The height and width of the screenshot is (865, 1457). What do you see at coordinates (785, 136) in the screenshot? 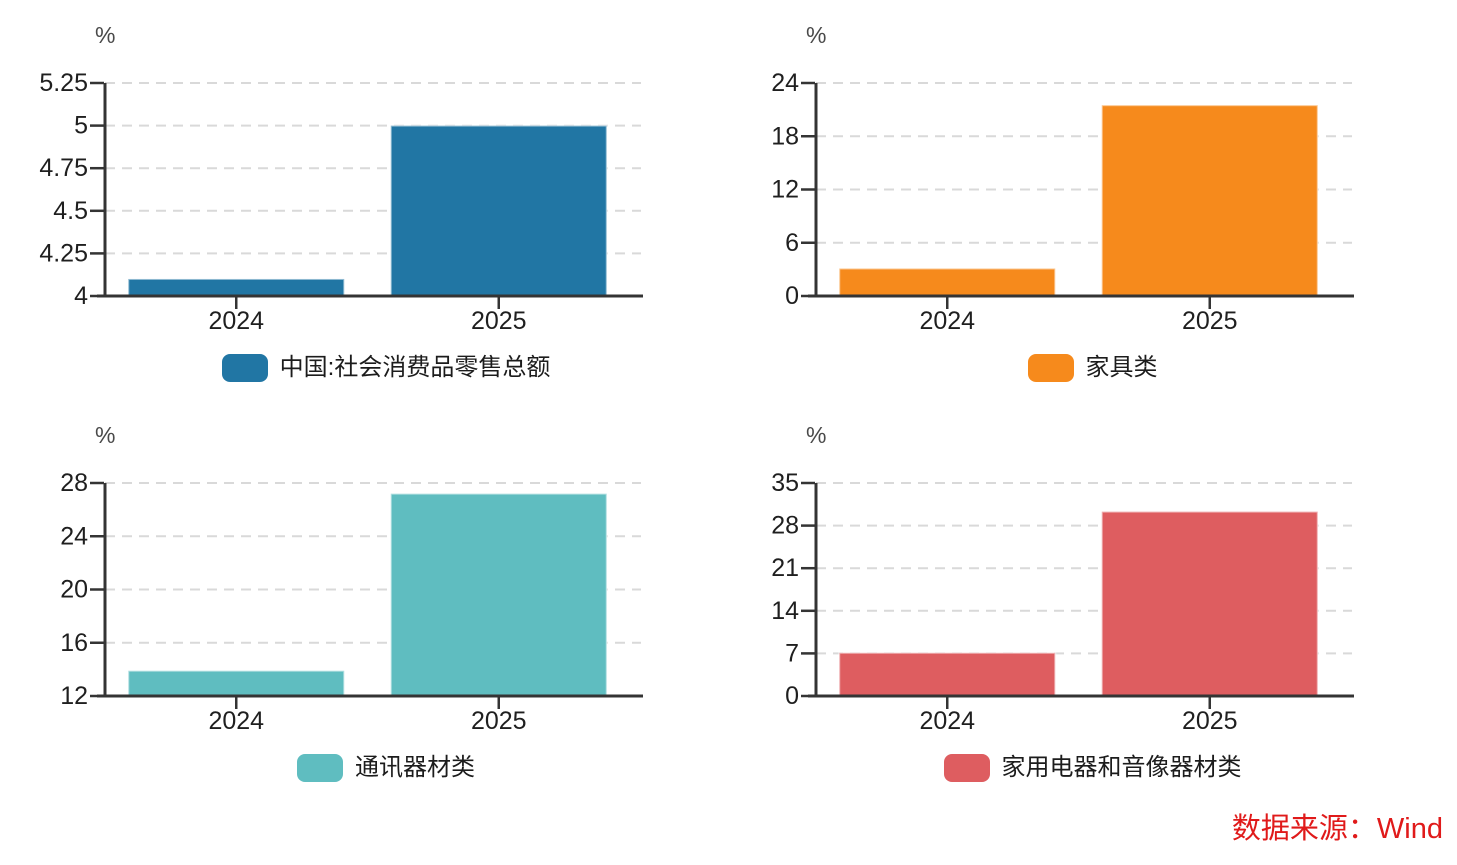
I see `y-tick-label: 18` at bounding box center [785, 136].